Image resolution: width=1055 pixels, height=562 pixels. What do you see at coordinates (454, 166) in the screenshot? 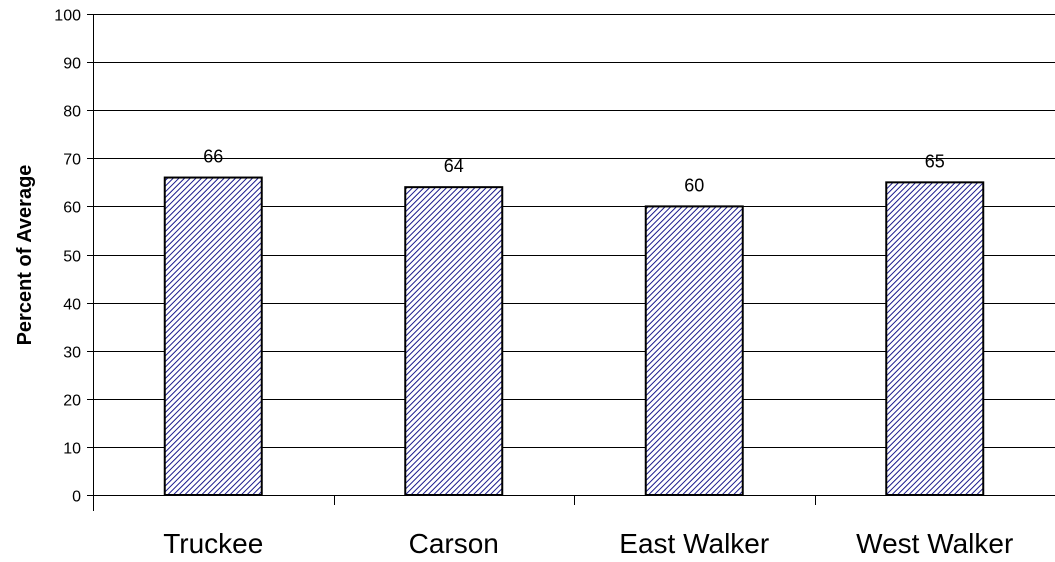
I see `data-label: 64` at bounding box center [454, 166].